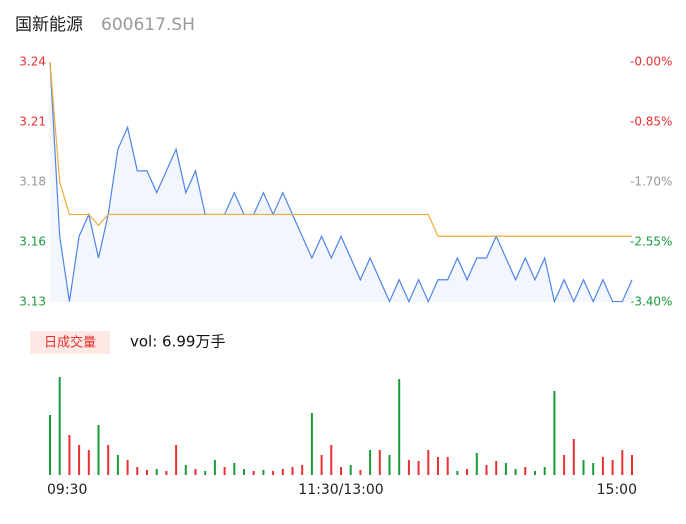 Image resolution: width=686 pixels, height=524 pixels. I want to click on x-tick-label: 09:30, so click(67, 490).